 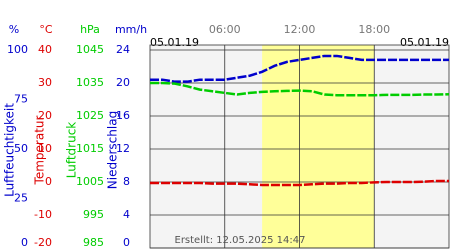 What do you see at coordinates (424, 42) in the screenshot?
I see `date-right: 05.01.19` at bounding box center [424, 42].